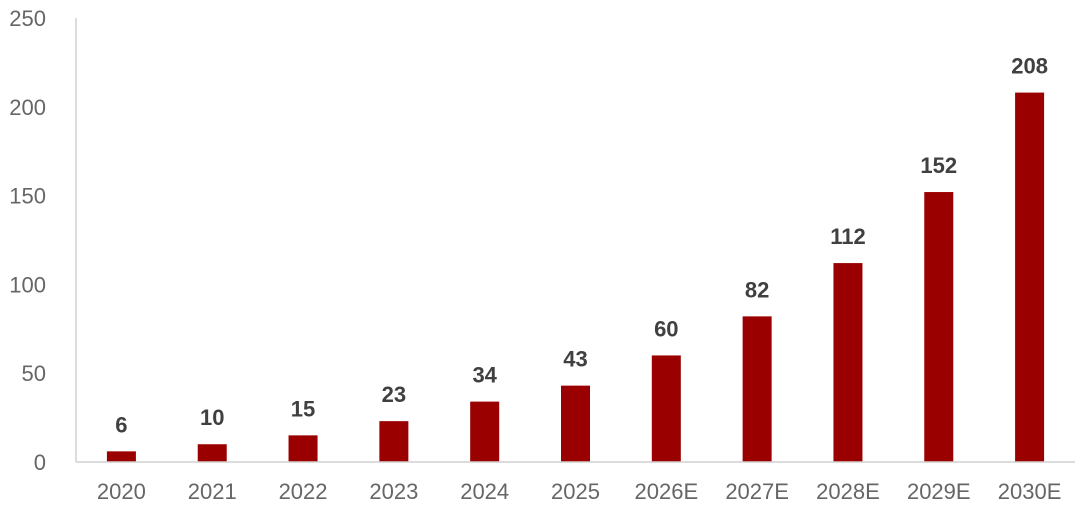 This screenshot has height=525, width=1080. Describe the element at coordinates (27, 18) in the screenshot. I see `y-tick-label: 250` at that location.